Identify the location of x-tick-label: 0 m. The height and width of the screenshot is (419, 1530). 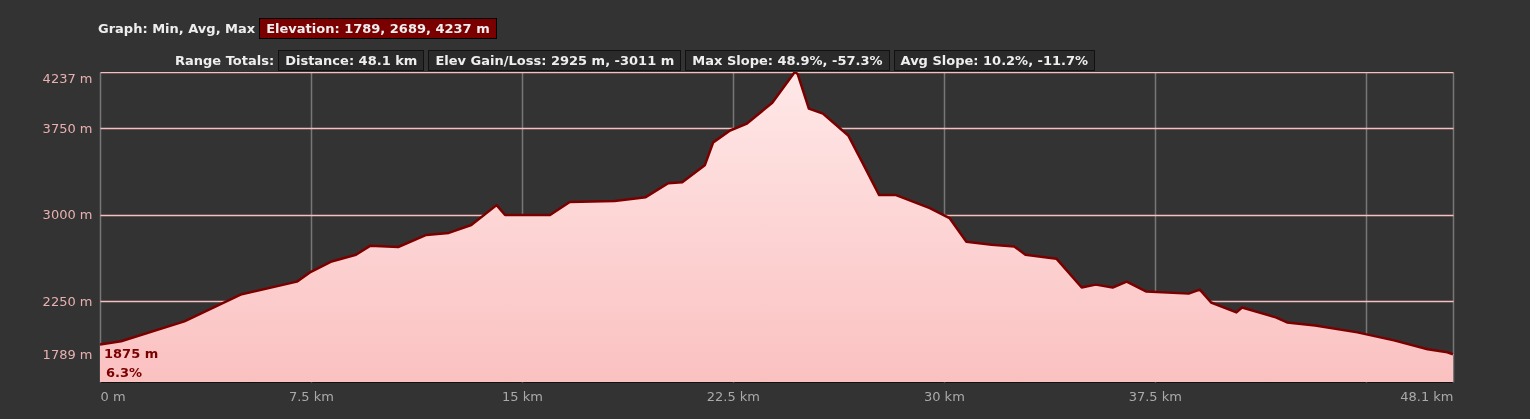
(113, 396).